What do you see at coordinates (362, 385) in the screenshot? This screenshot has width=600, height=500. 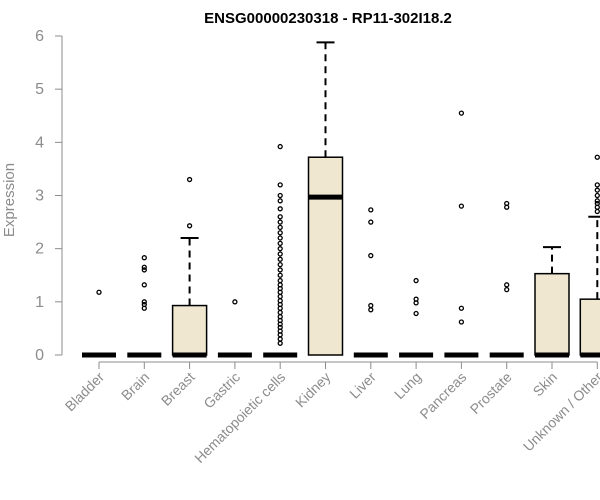 I see `x-tick-label: Liver` at bounding box center [362, 385].